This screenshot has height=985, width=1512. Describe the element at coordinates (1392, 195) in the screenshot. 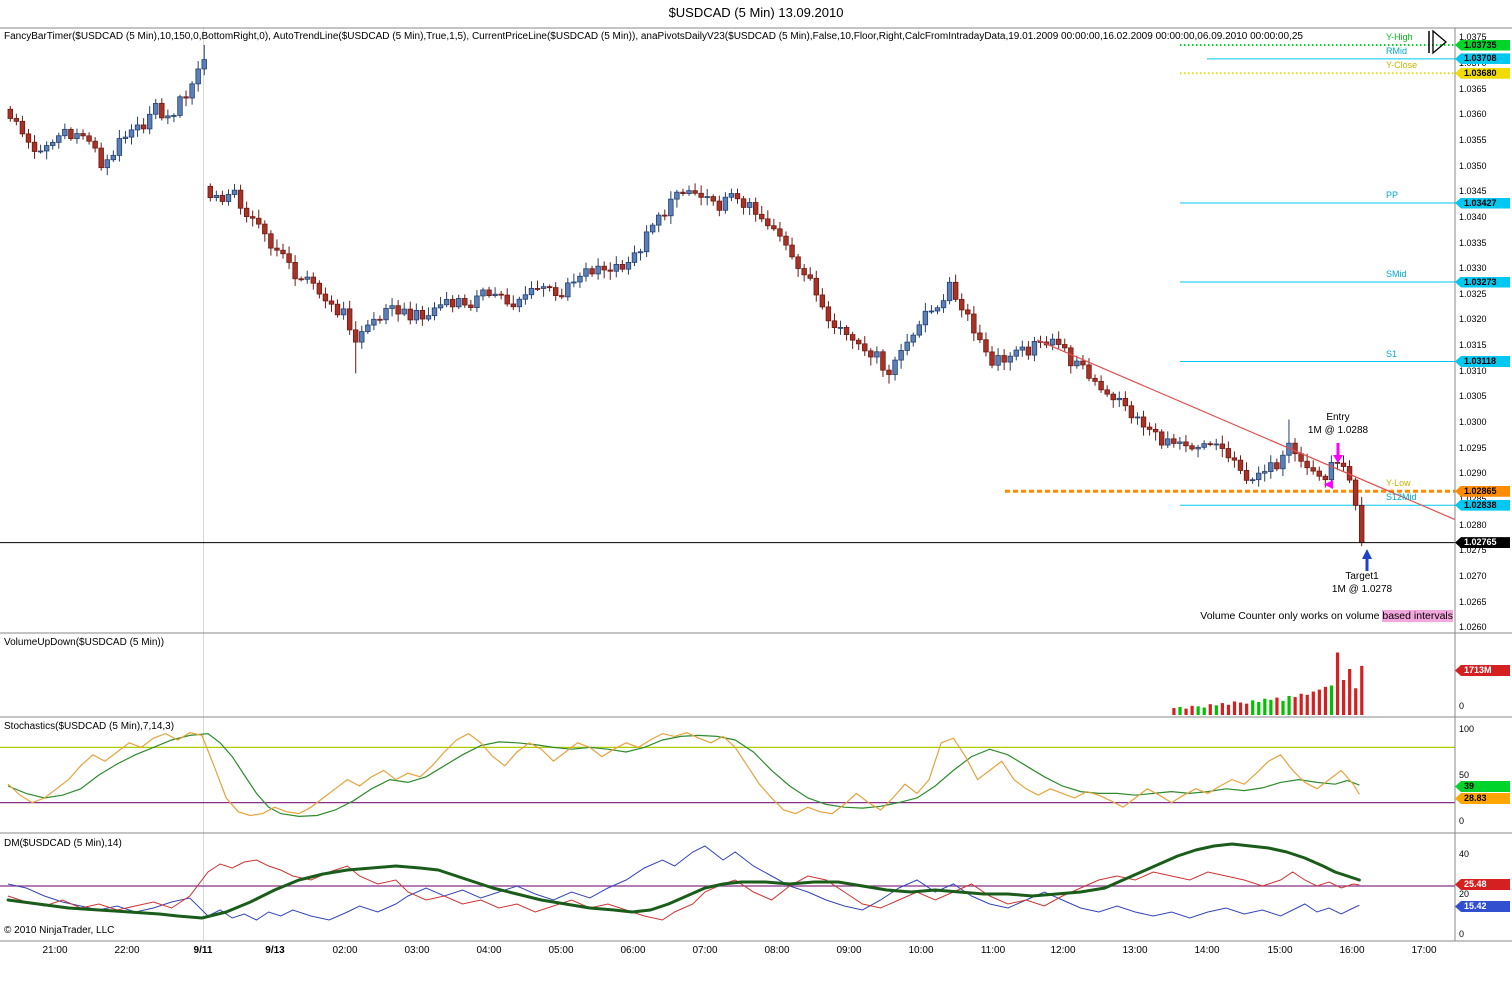

I see `pivot-label-pp: PP` at that location.